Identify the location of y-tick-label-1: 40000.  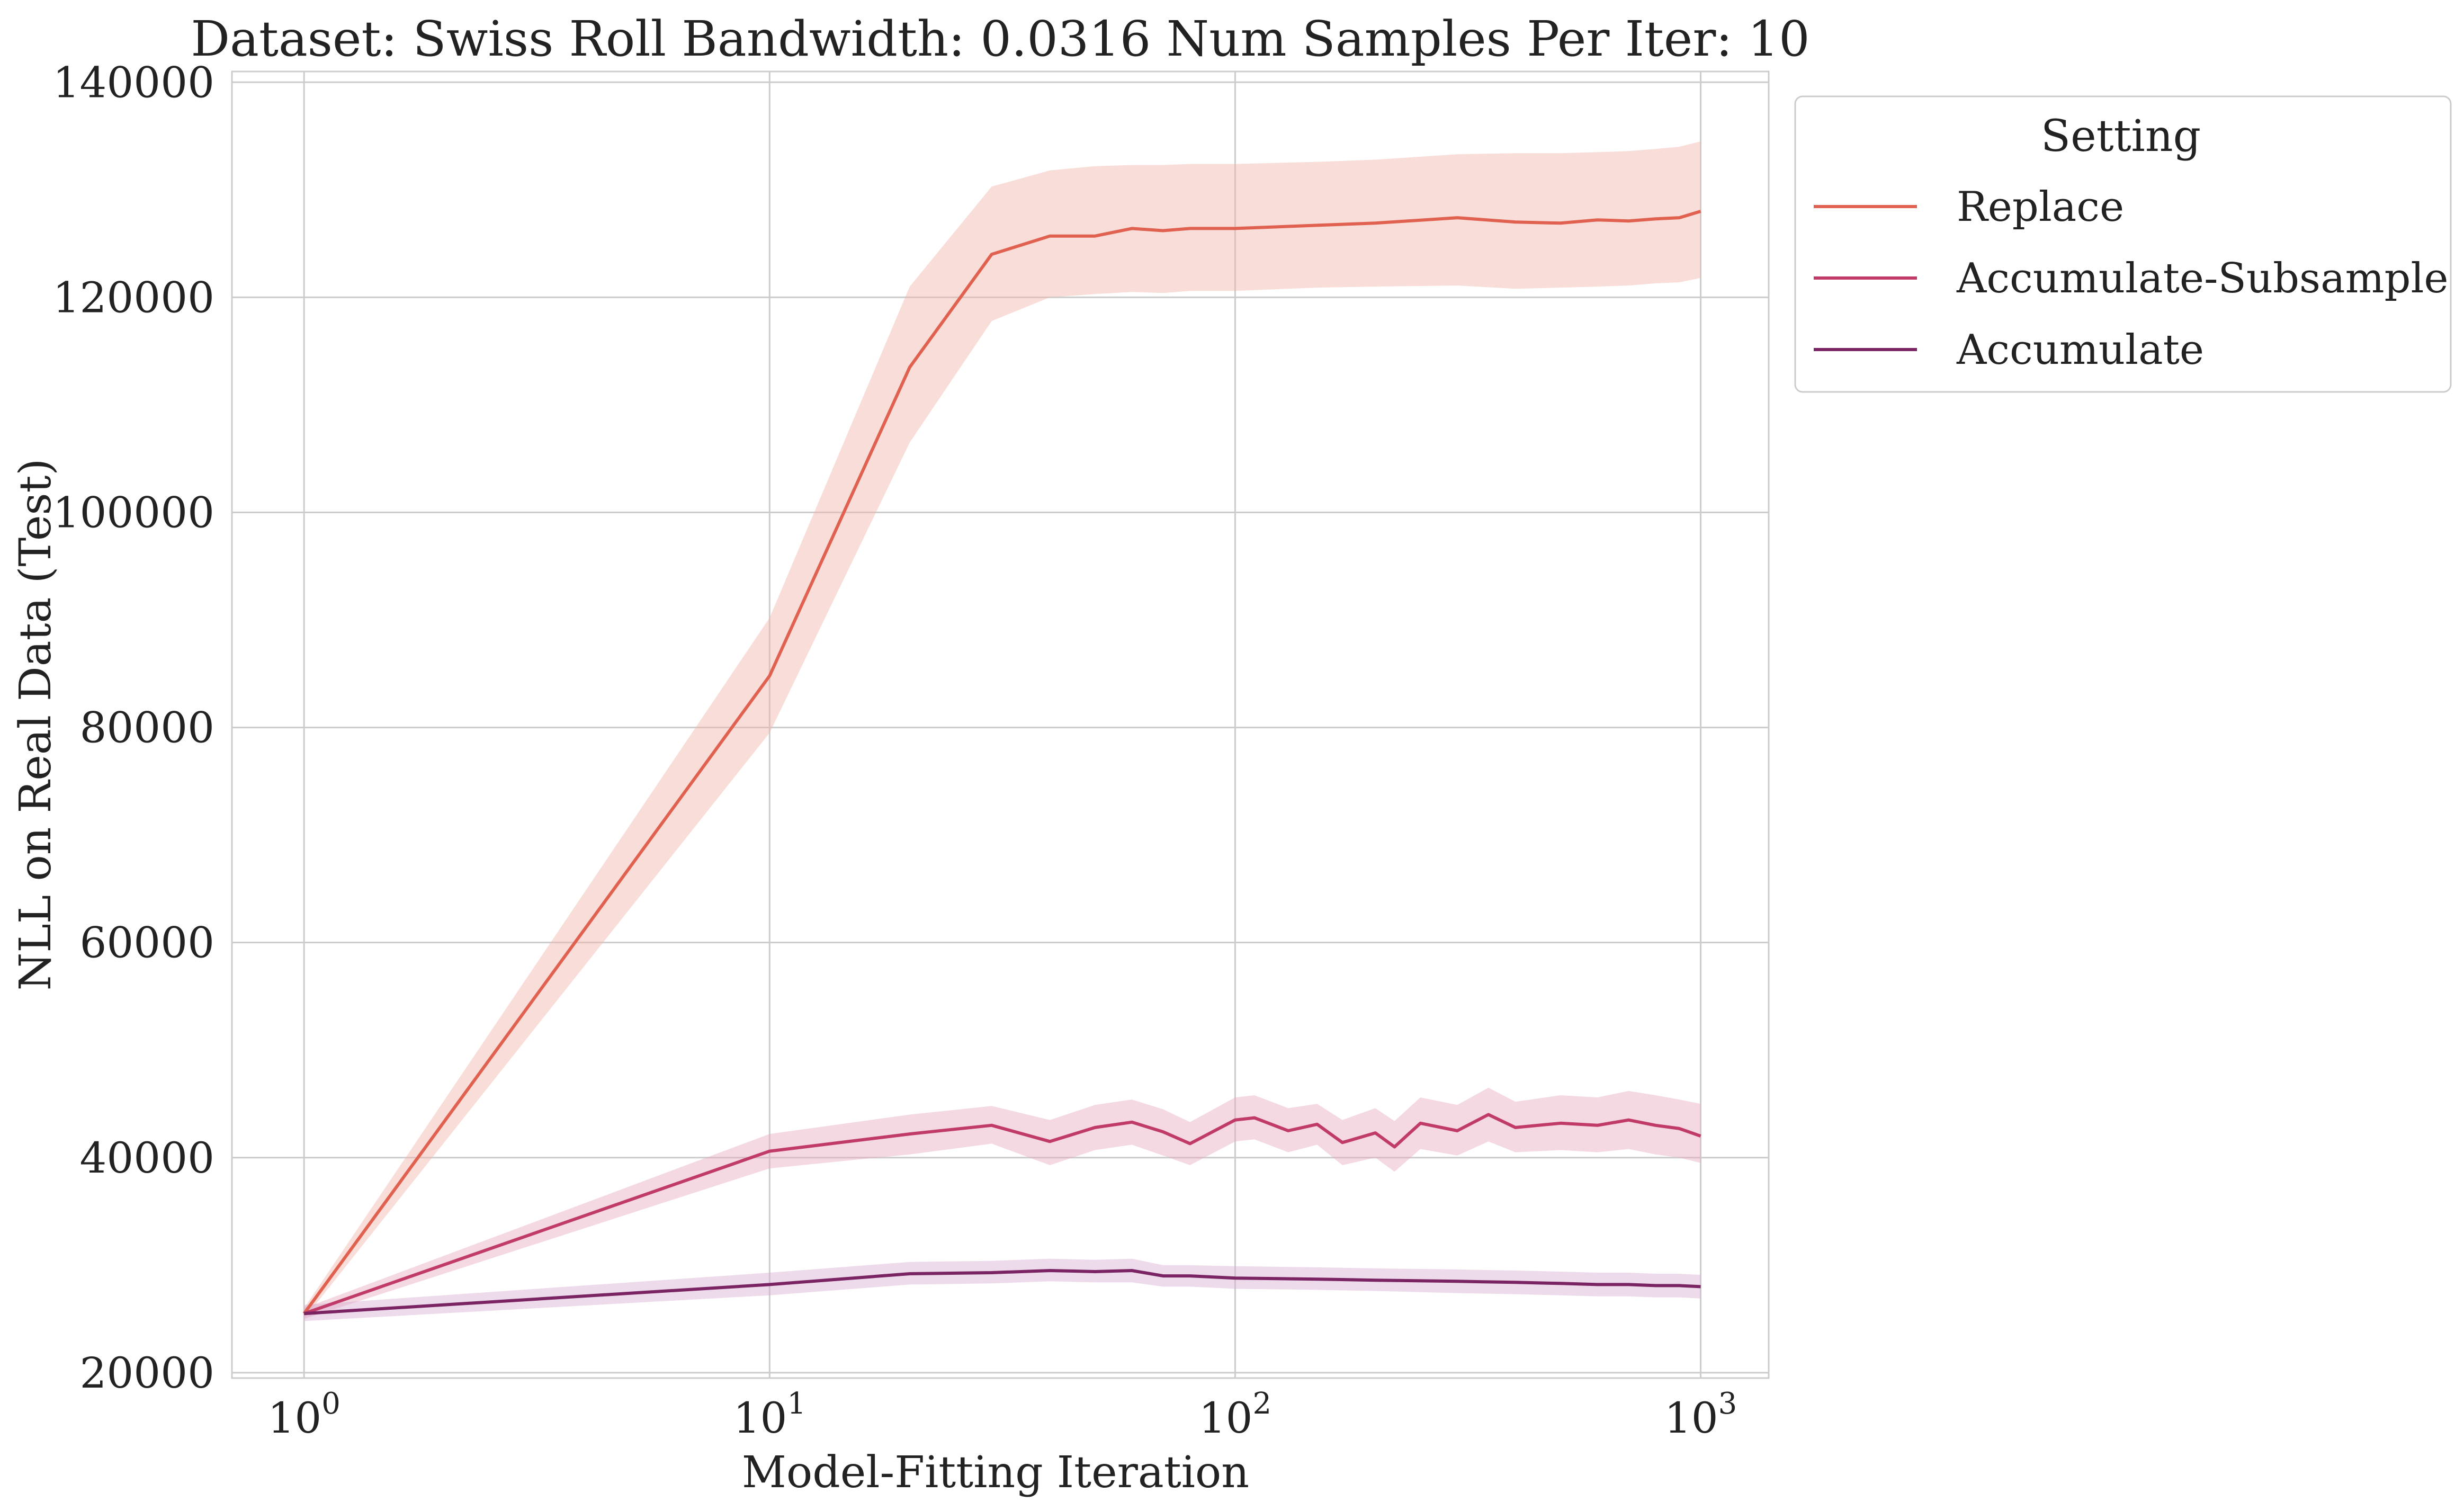
(147, 1158).